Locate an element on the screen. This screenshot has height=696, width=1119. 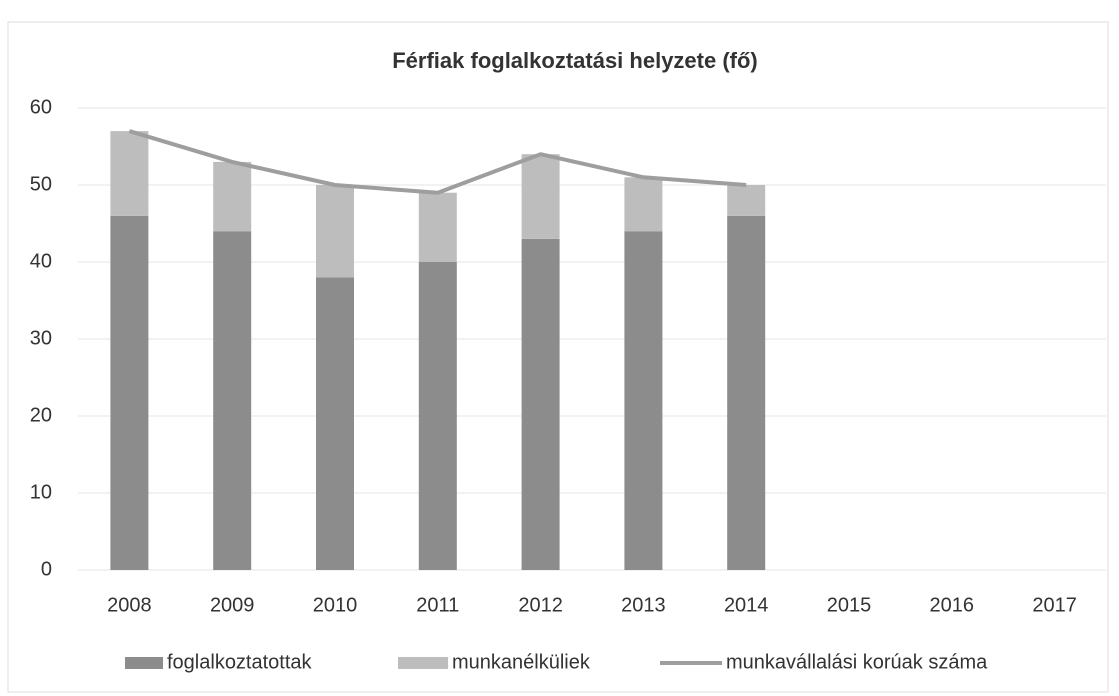
legend-label: munkavállalási korúak száma is located at coordinates (857, 662).